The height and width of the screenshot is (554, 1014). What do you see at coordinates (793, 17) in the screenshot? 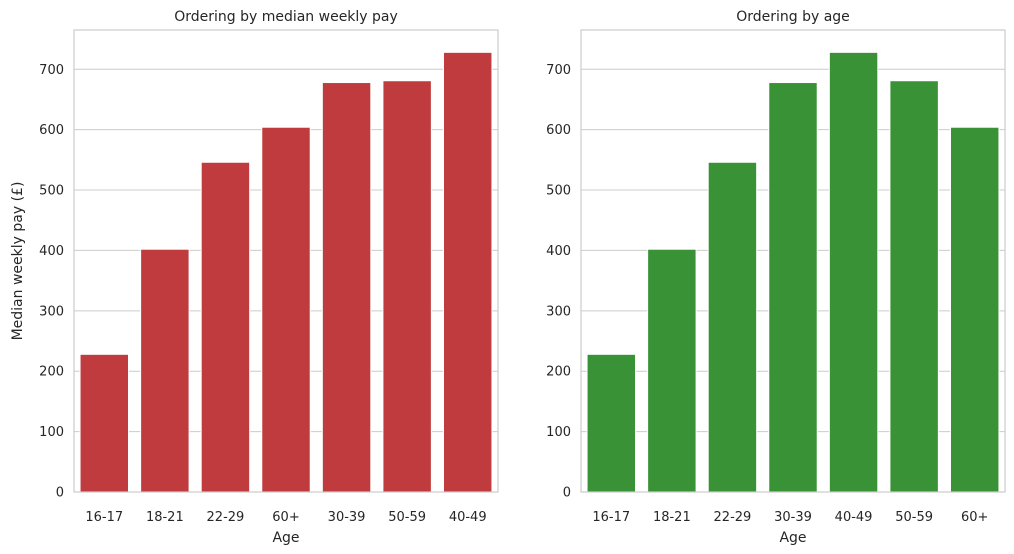
I see `chart-title: Ordering by age` at bounding box center [793, 17].